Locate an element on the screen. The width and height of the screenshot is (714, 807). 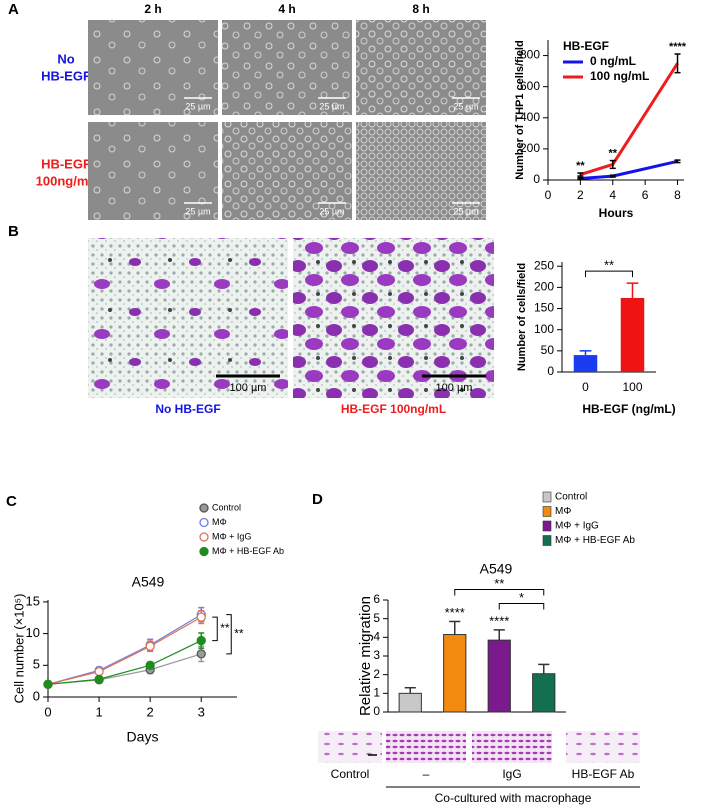
panel-label: D is located at coordinates (317, 499).